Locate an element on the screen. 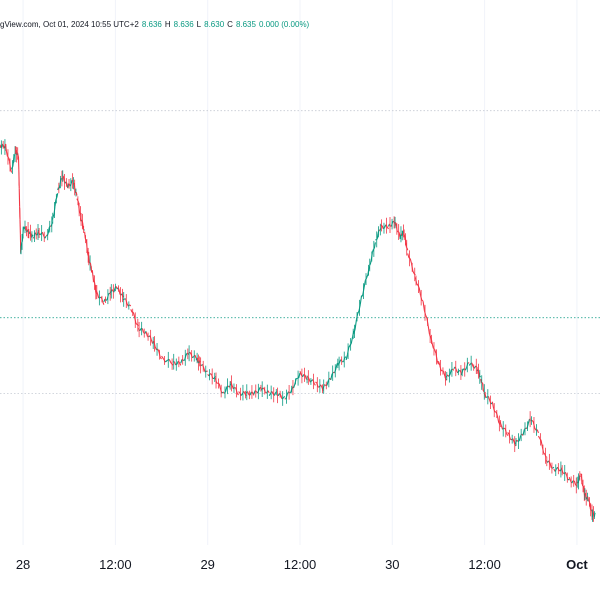 The width and height of the screenshot is (600, 605). high-value: 8.636 is located at coordinates (184, 24).